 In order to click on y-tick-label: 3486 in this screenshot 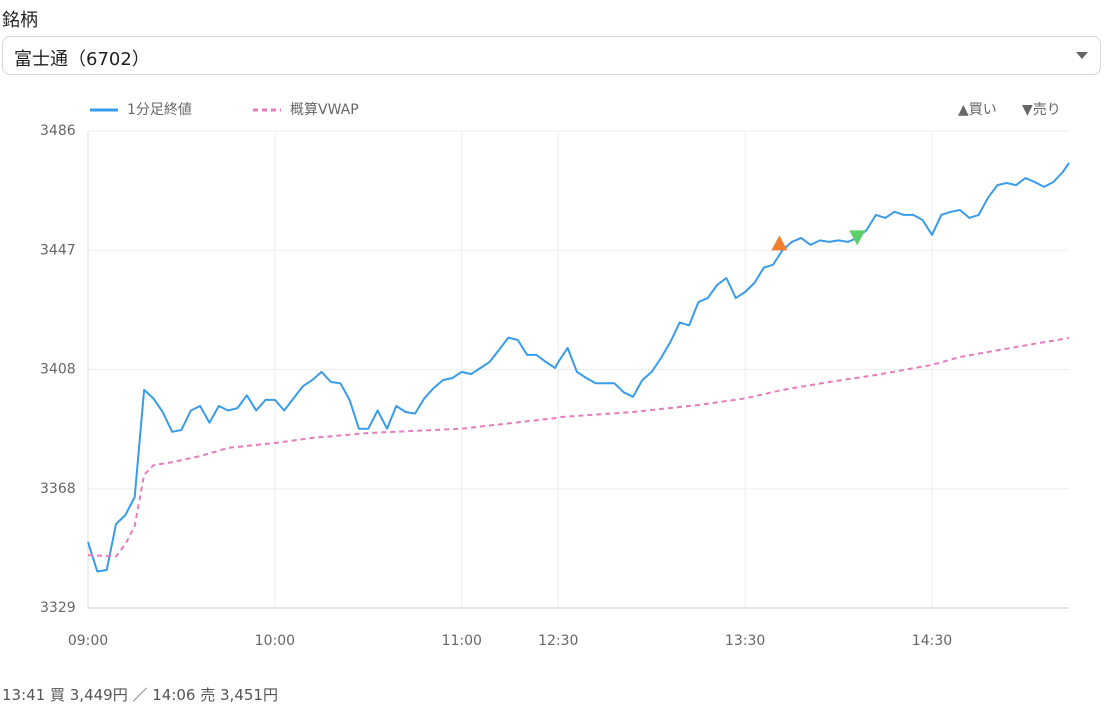, I will do `click(58, 131)`.